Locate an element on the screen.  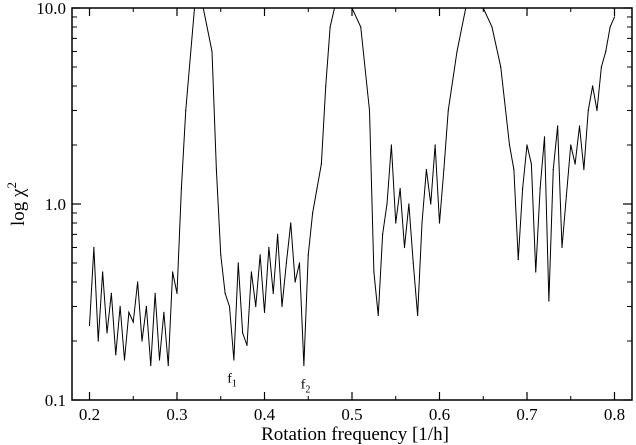
x-tick-label: 0.8 is located at coordinates (614, 414).